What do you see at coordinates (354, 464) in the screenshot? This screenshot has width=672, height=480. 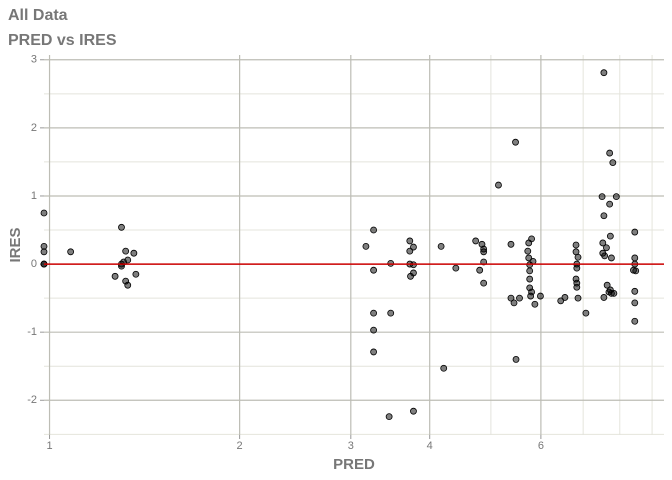 I see `x-axis-label: PRED` at bounding box center [354, 464].